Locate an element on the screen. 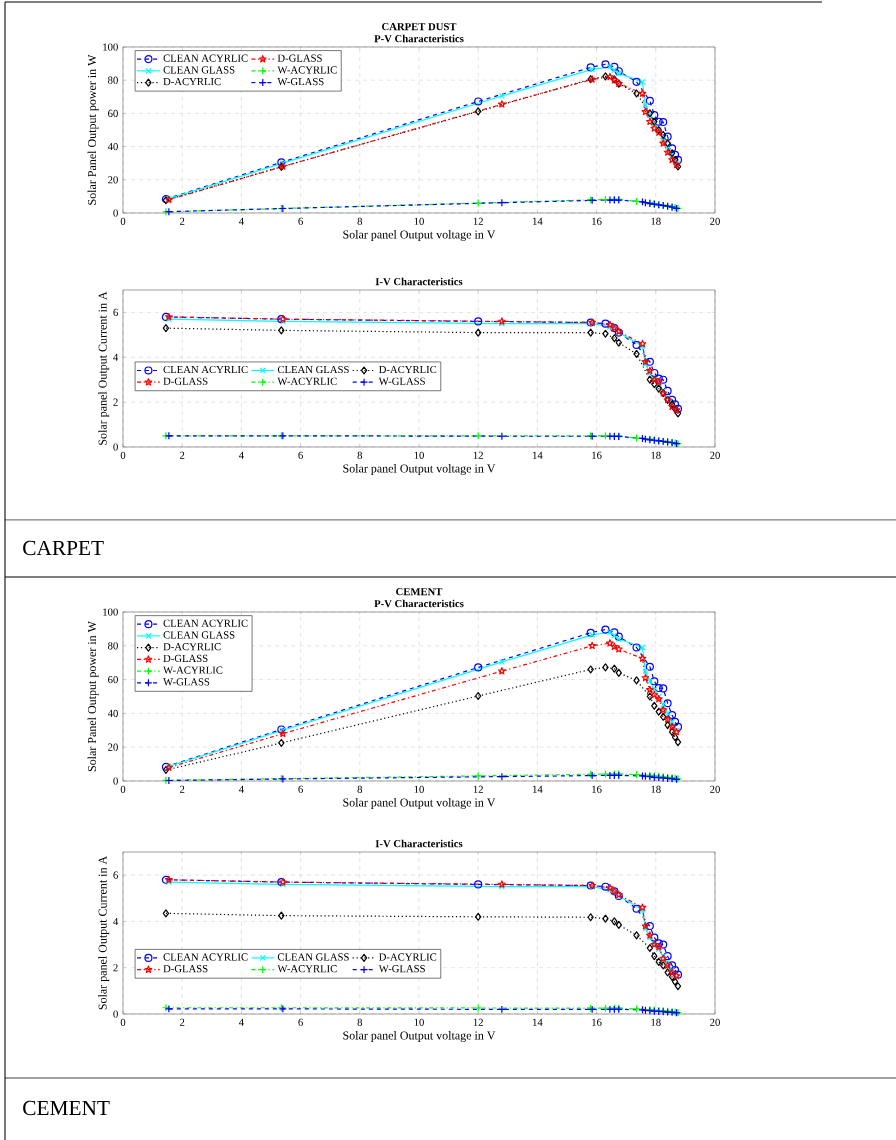 This screenshot has width=896, height=1140. chart-title: CEMENT is located at coordinates (419, 592).